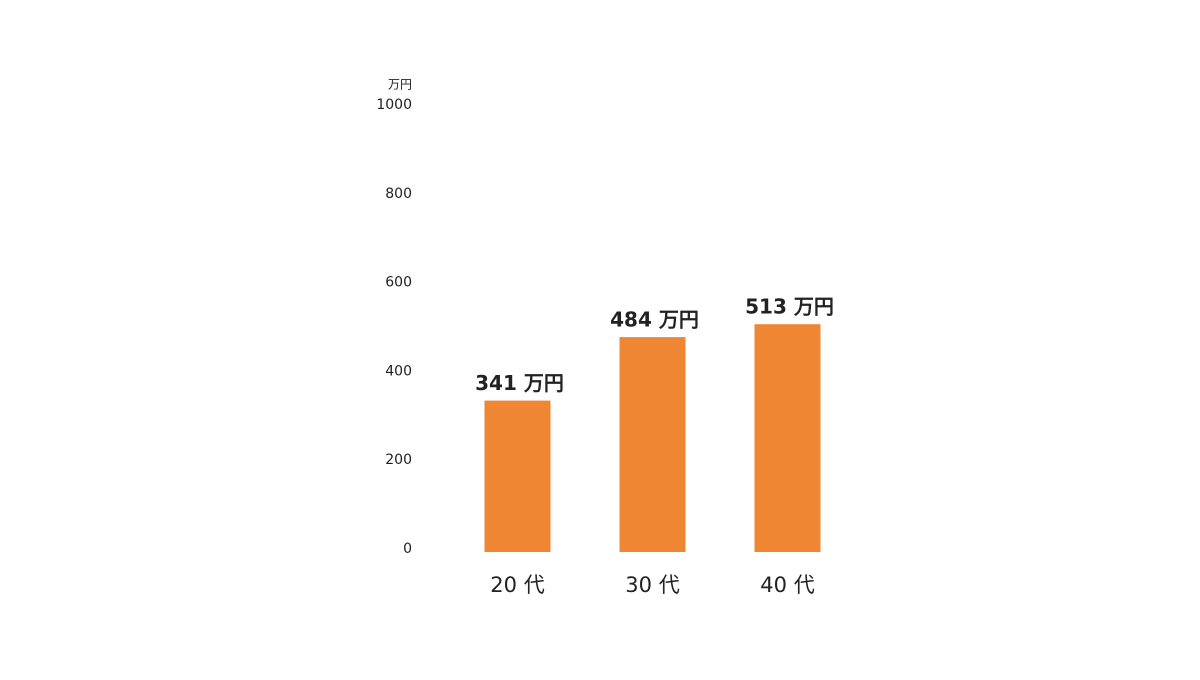 The image size is (1200, 680). I want to click on value-label: 341 万円, so click(519, 383).